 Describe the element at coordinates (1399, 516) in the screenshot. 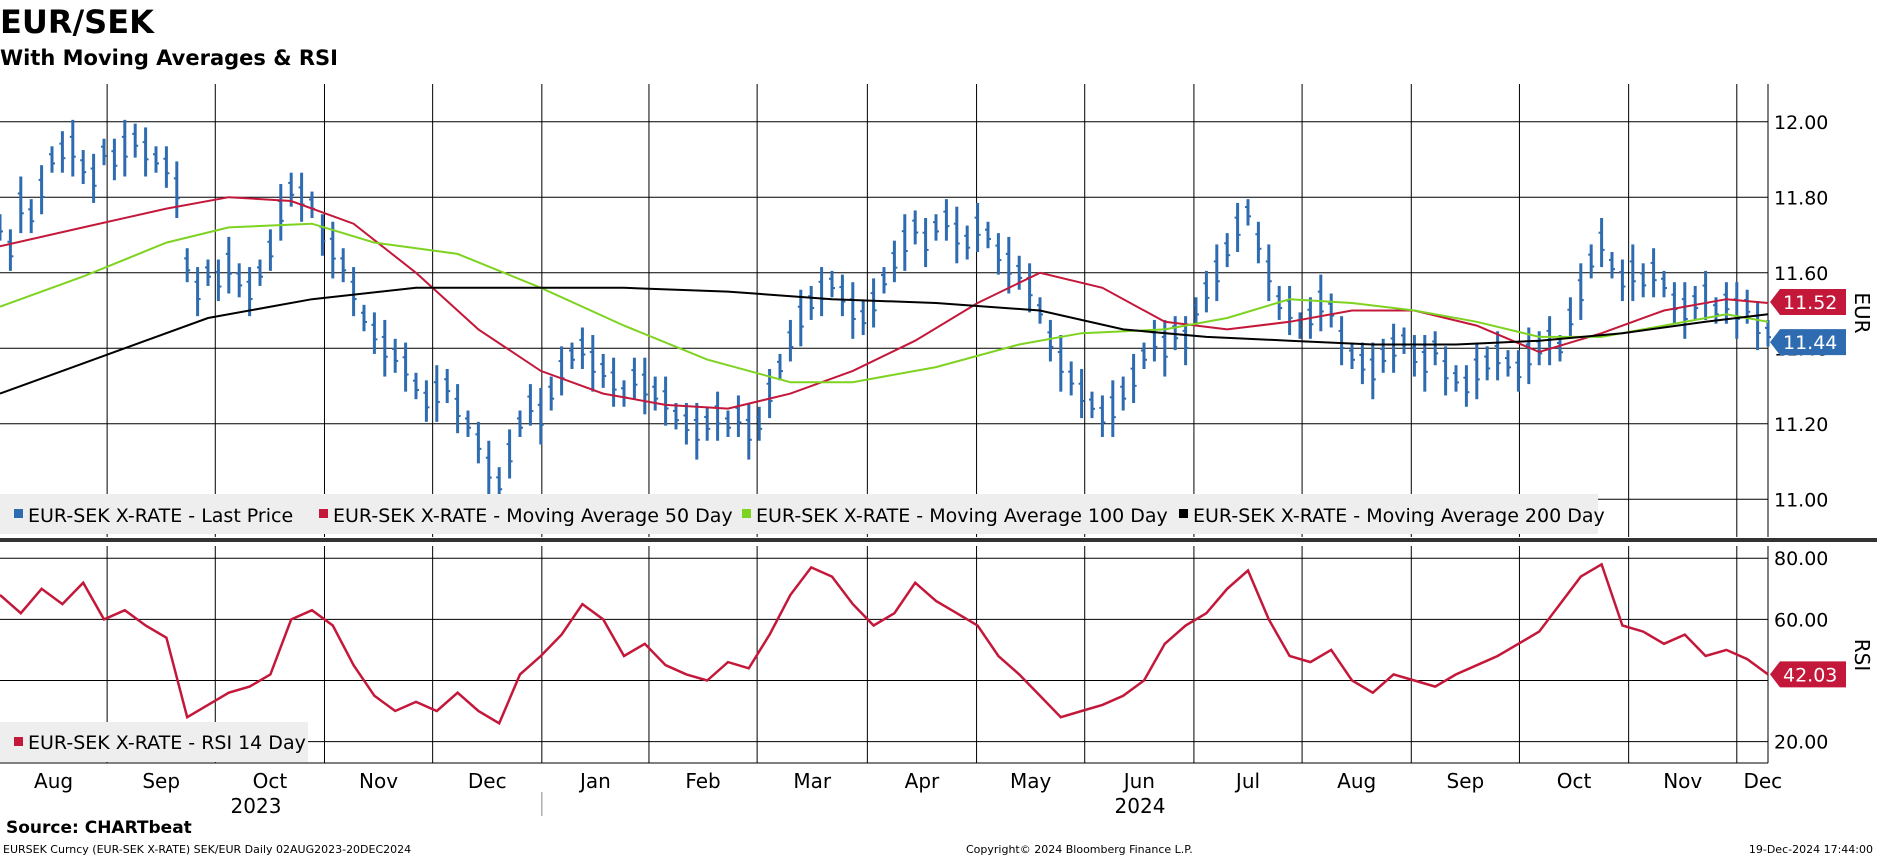

I see `legend-label: EUR-SEK X-RATE - Moving Average 200 Day` at that location.